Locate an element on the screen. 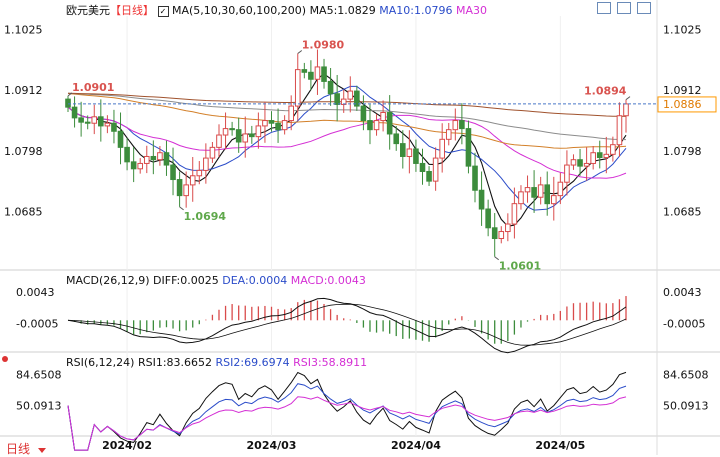 The image size is (720, 457). date-tick-label: 2024/02 is located at coordinates (127, 445).